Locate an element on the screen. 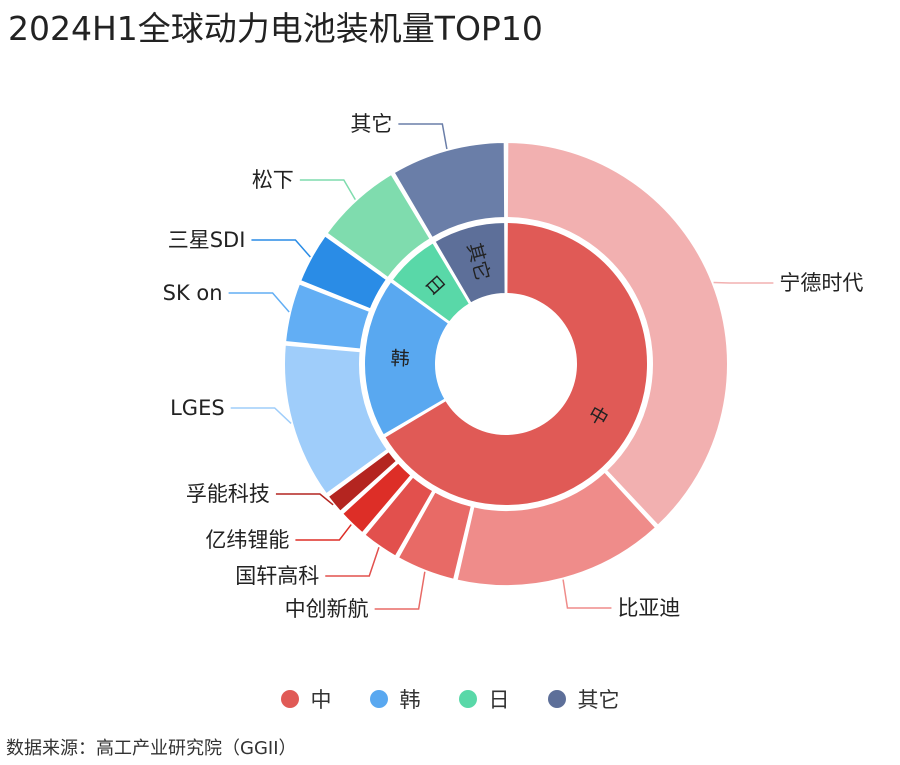  legend-item-korea: 韩 is located at coordinates (395, 699).